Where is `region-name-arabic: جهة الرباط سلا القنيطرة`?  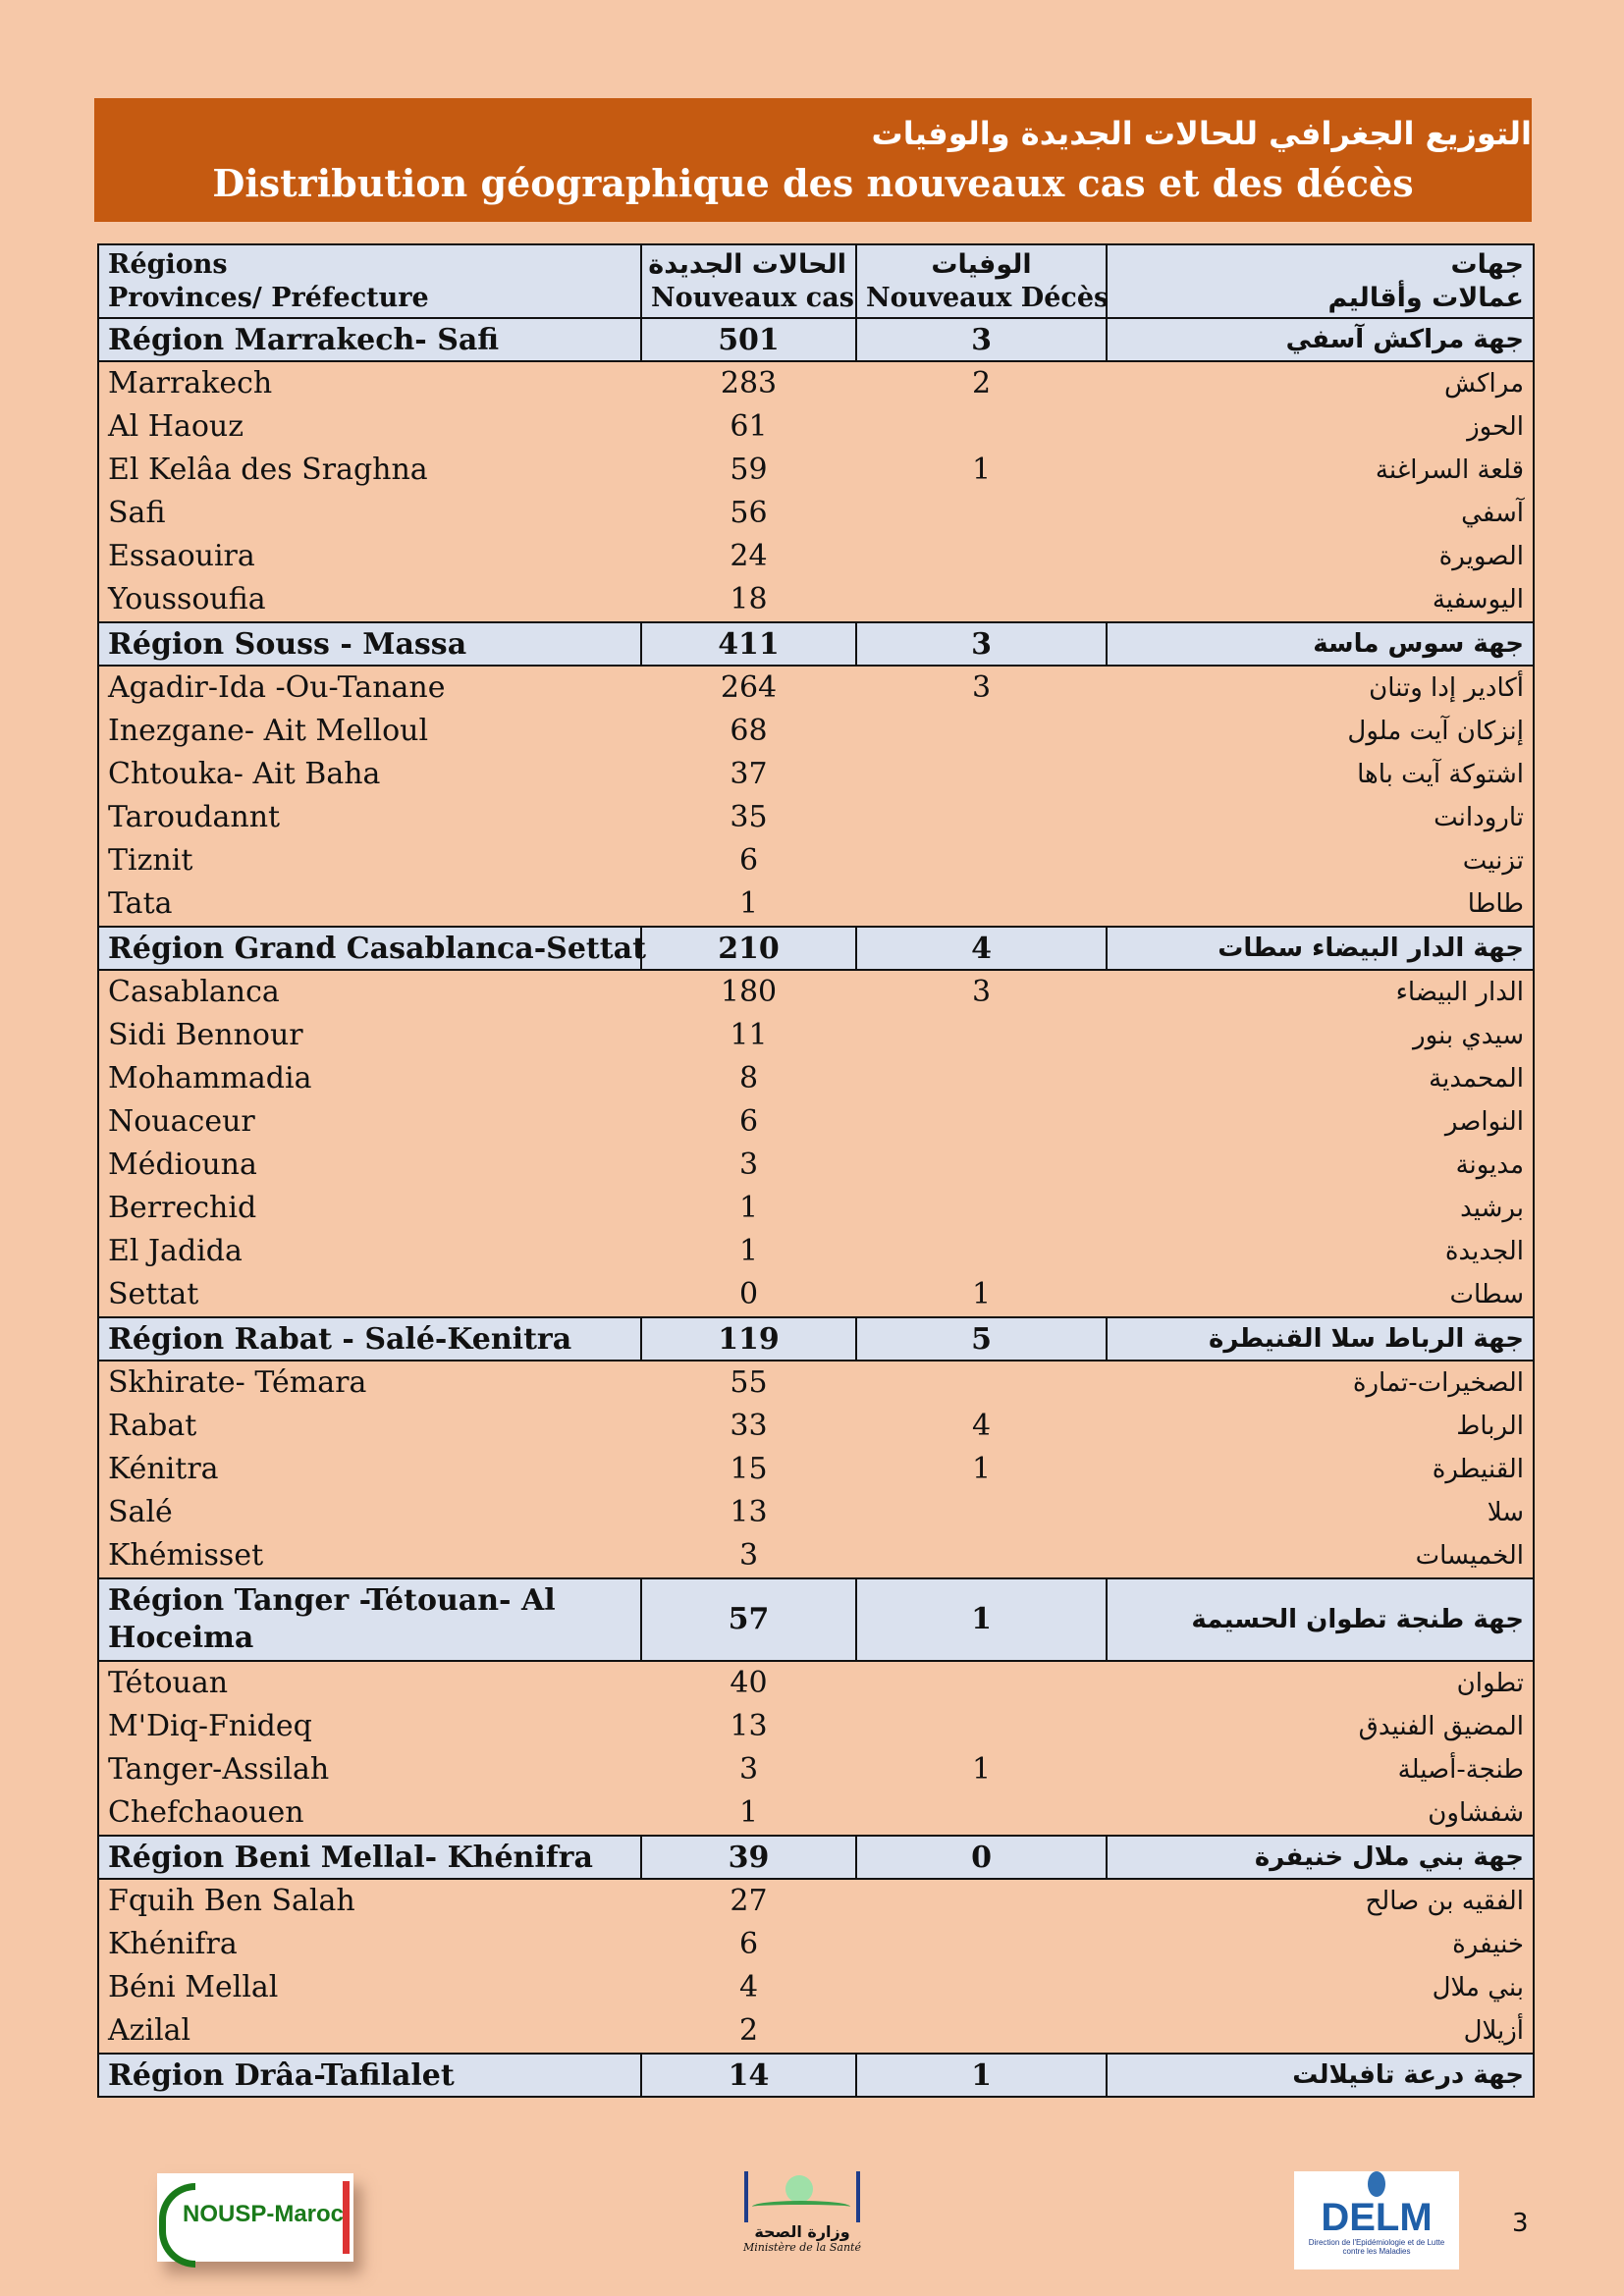 region-name-arabic: جهة الرباط سلا القنيطرة is located at coordinates (1320, 1339).